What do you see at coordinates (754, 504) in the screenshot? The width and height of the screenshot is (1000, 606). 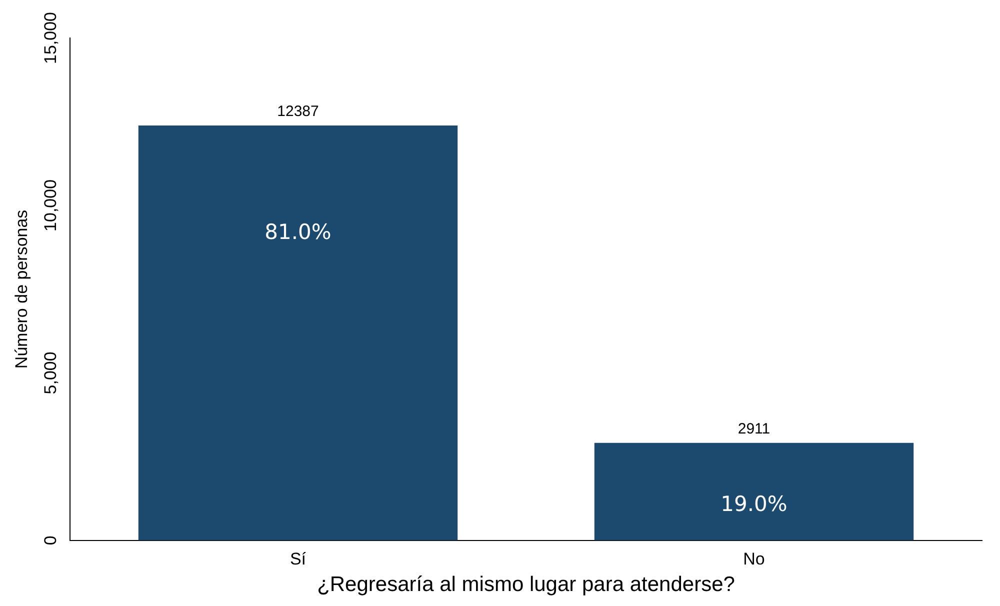 I see `annotation: 19.0%` at bounding box center [754, 504].